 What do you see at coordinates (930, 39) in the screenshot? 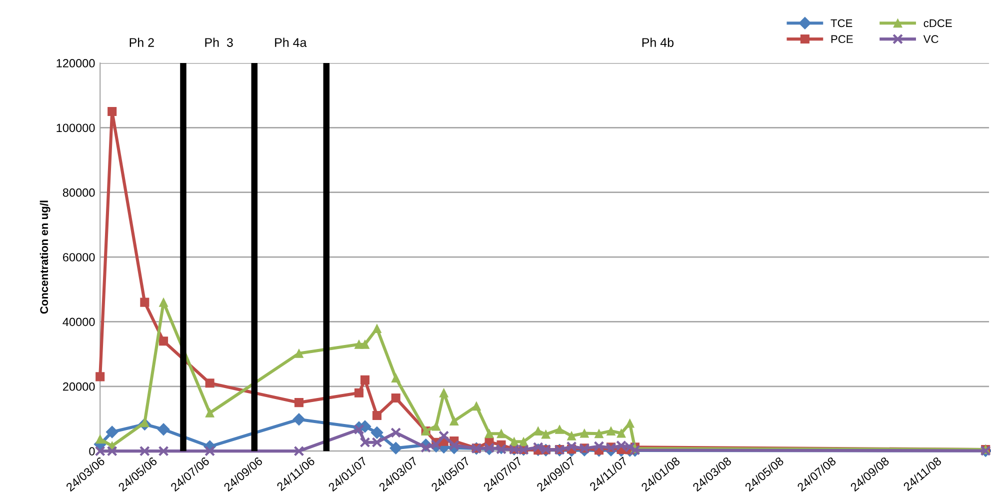
I see `legend-label: VC` at bounding box center [930, 39].